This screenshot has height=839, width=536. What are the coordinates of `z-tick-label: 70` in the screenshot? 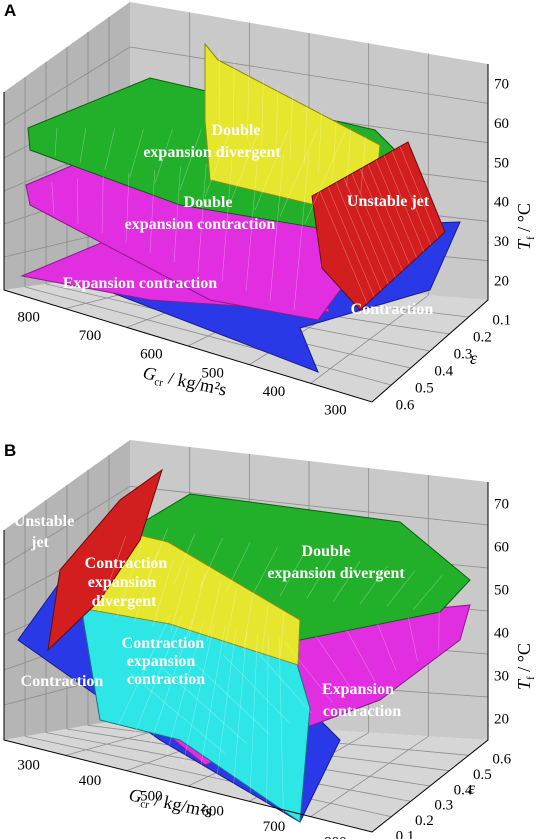 It's located at (501, 85).